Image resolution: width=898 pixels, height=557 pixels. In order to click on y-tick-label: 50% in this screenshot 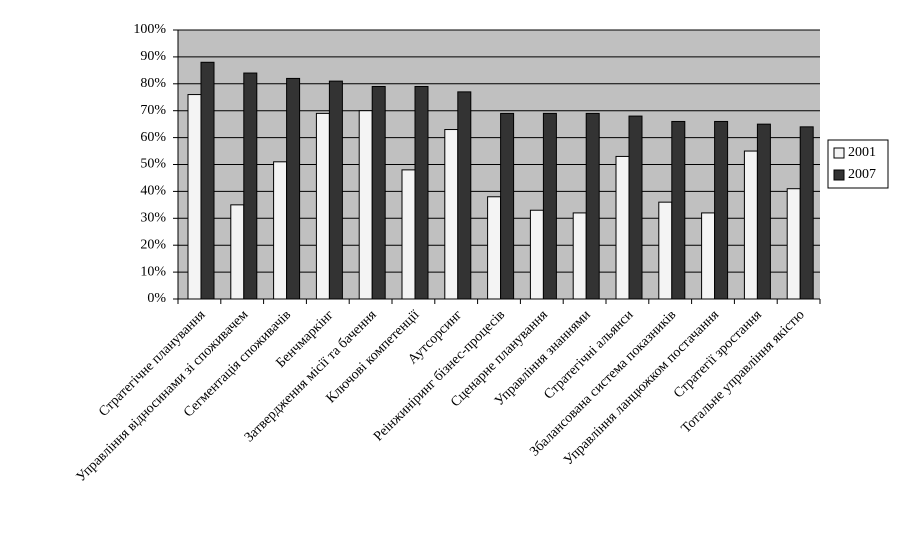, I will do `click(153, 164)`.